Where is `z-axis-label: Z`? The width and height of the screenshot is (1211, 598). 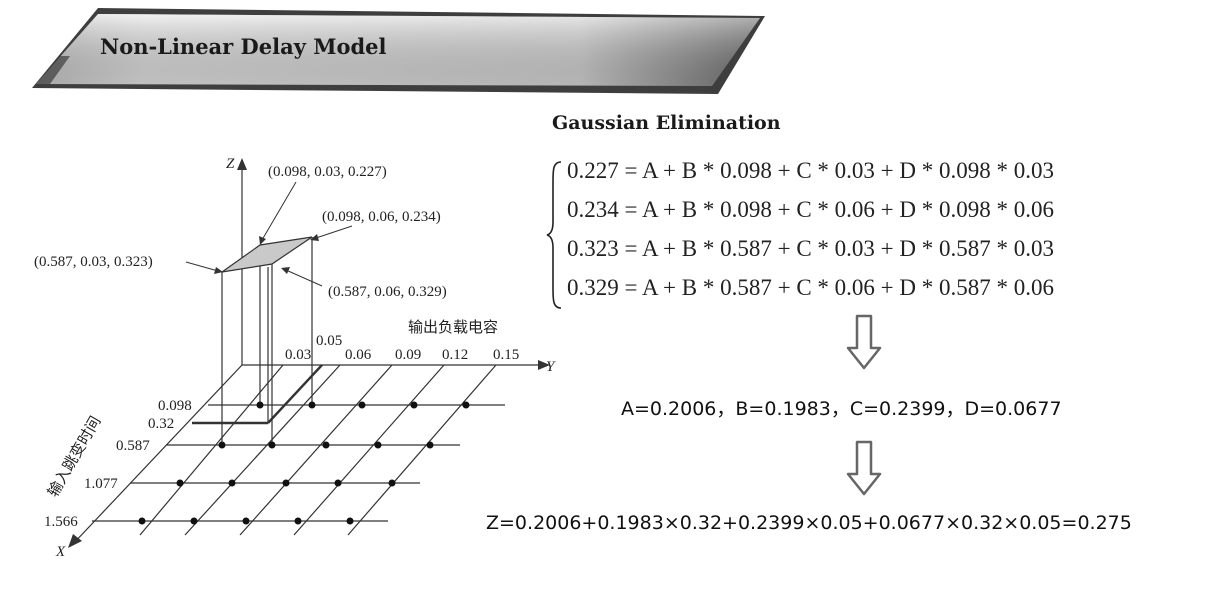 z-axis-label: Z is located at coordinates (230, 164).